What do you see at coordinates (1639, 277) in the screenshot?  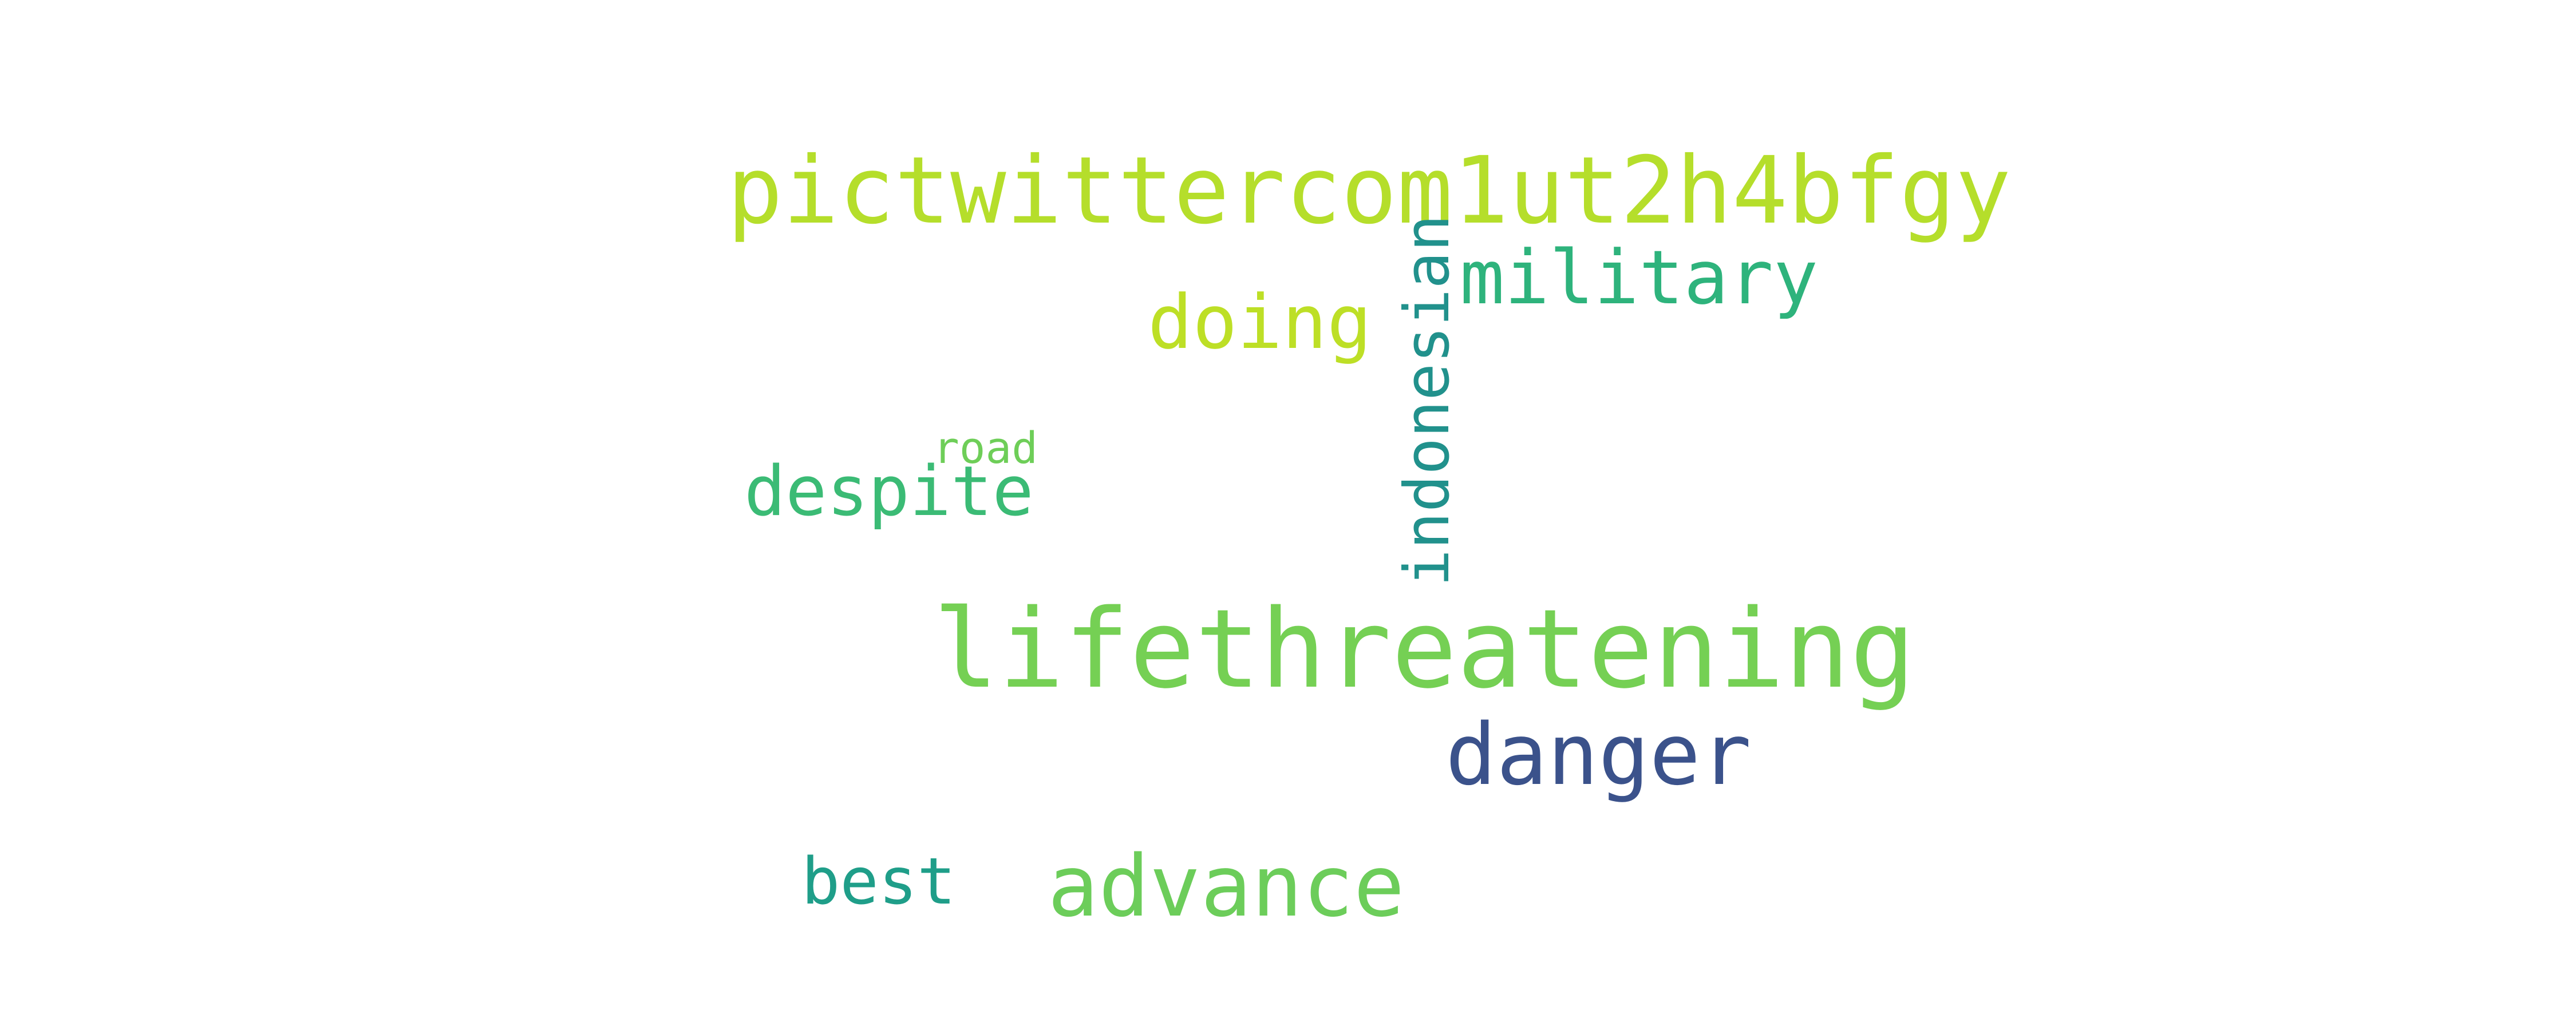 I see `word-military: military` at bounding box center [1639, 277].